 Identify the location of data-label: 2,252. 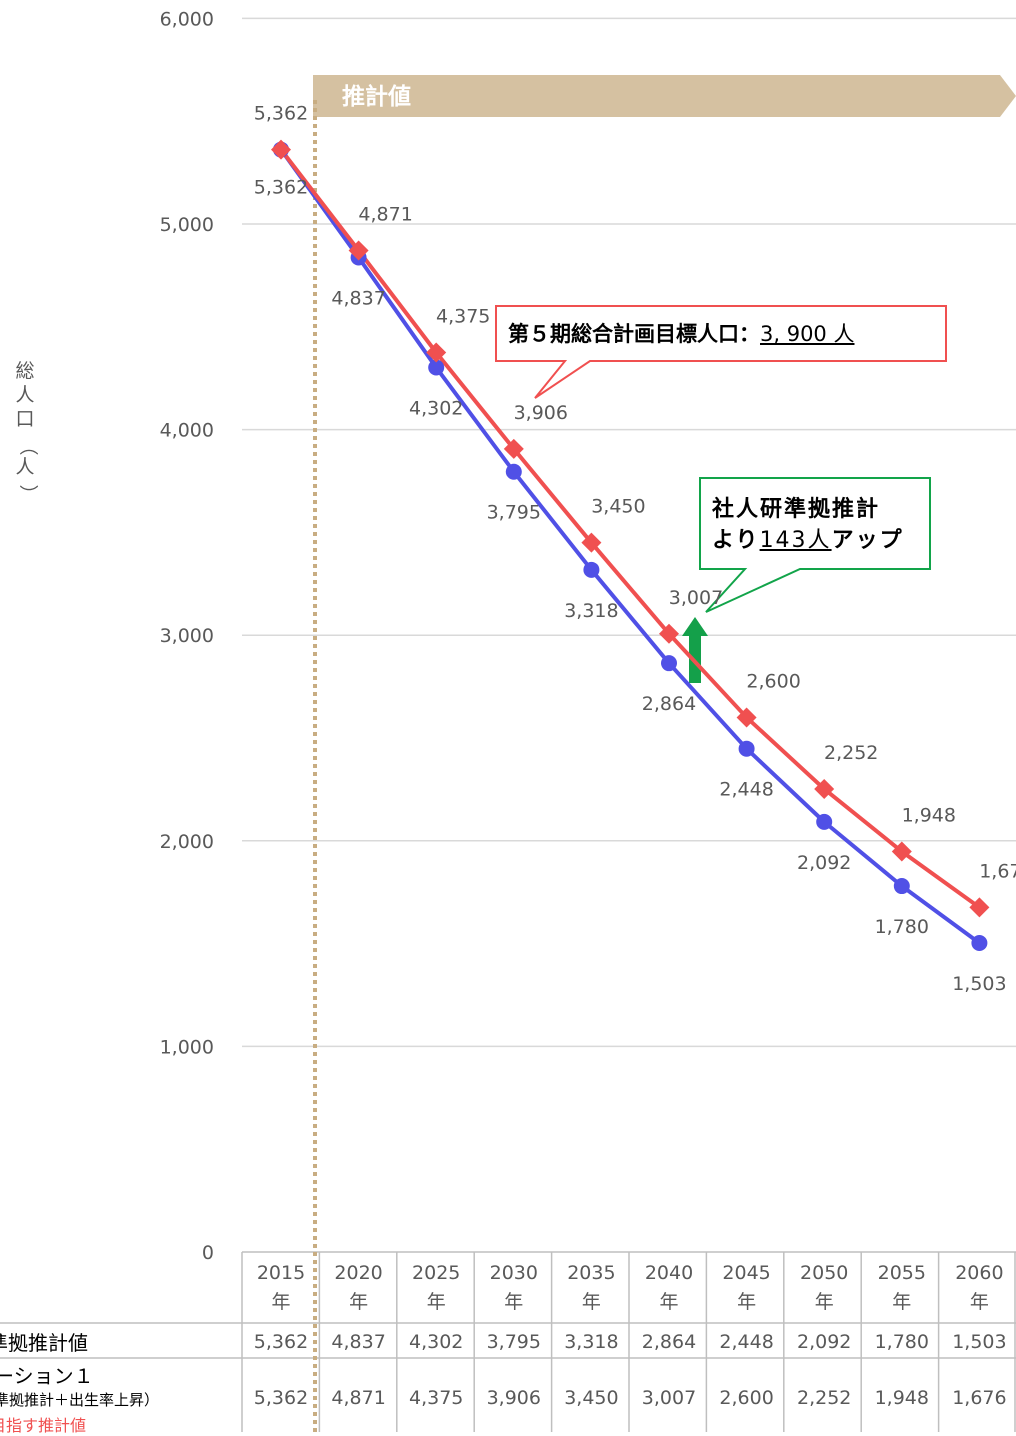
(851, 753).